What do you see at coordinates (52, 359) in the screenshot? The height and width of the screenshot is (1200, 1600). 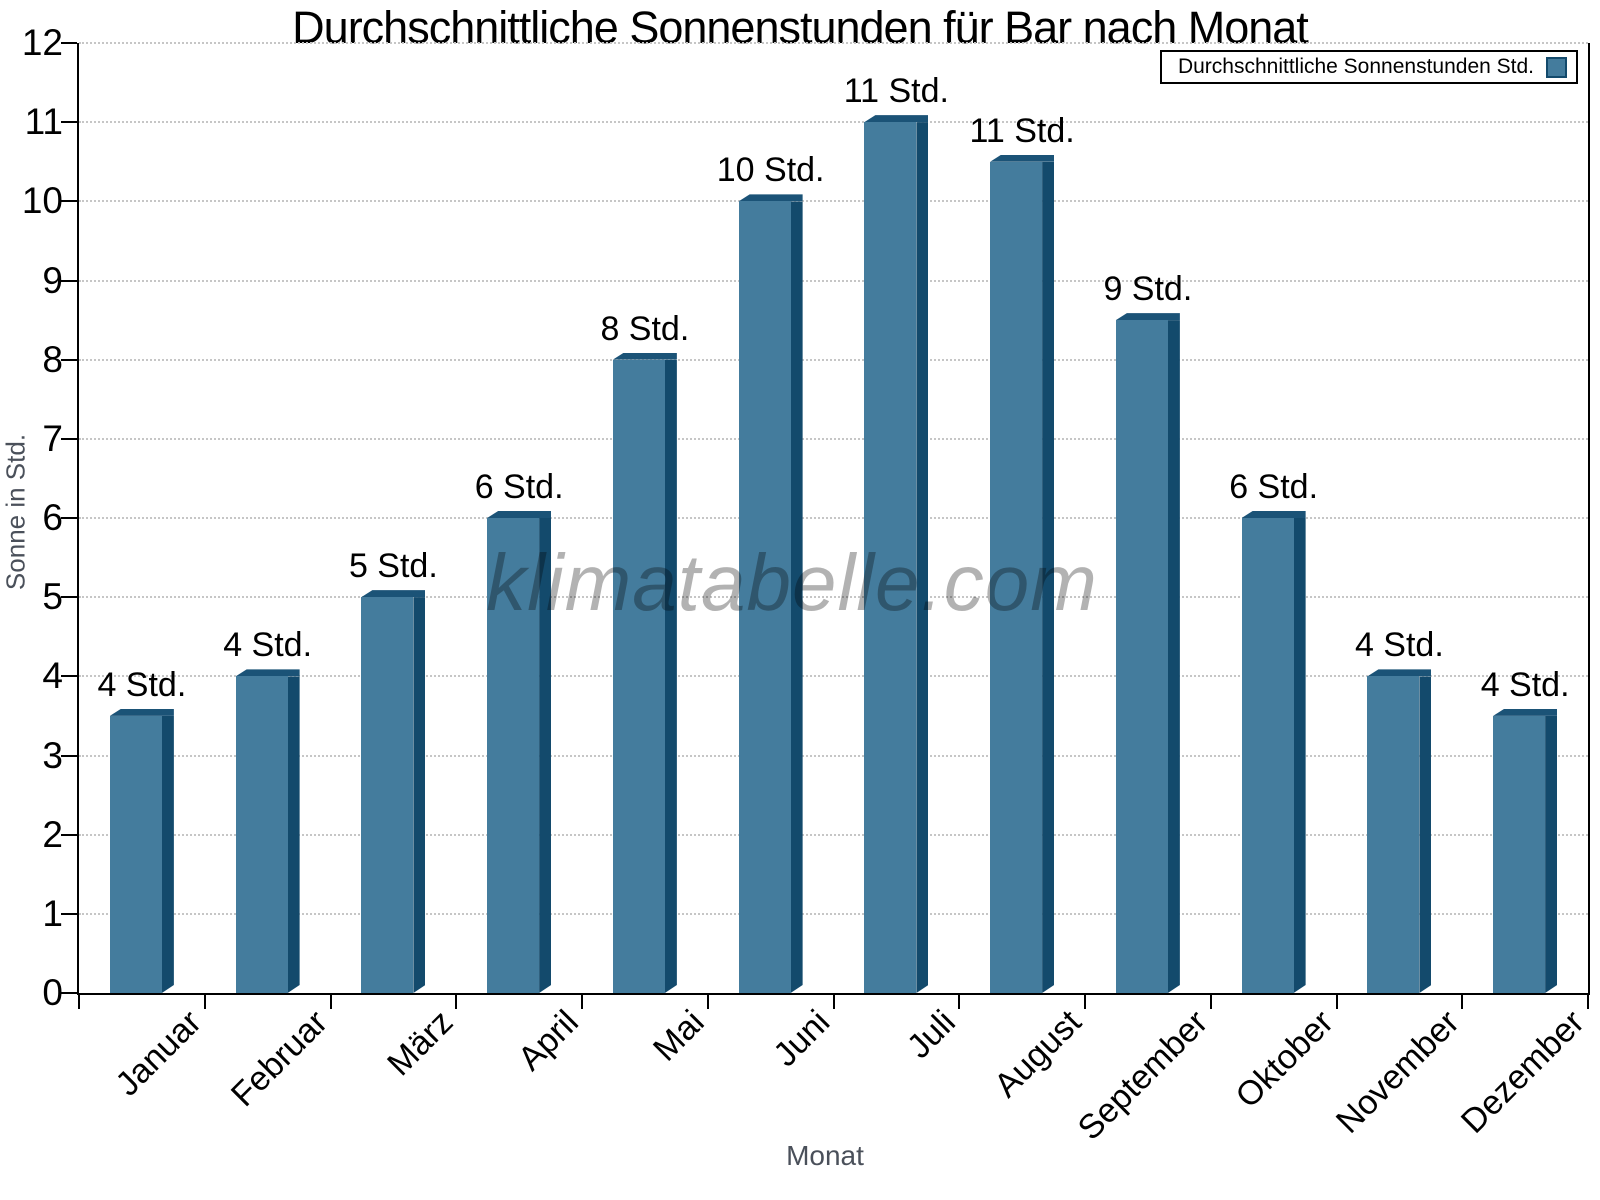 I see `y-tick-label: 8` at bounding box center [52, 359].